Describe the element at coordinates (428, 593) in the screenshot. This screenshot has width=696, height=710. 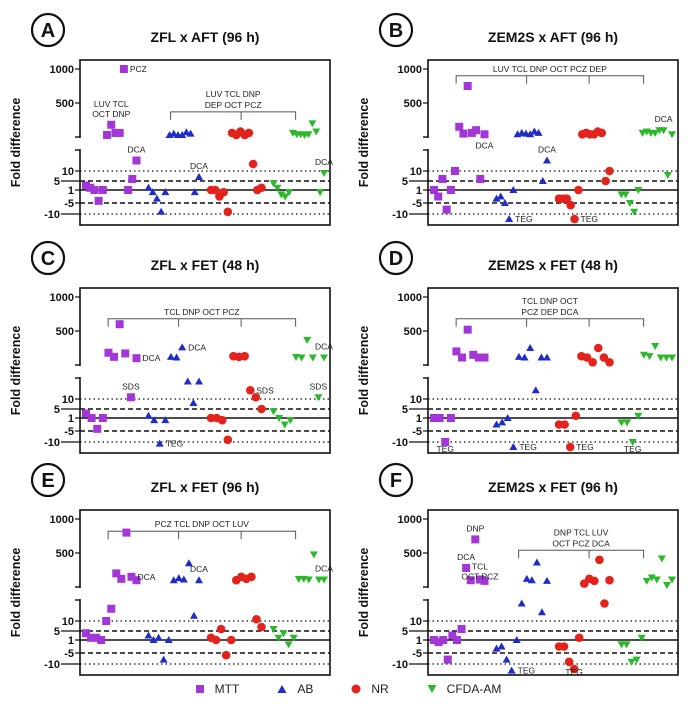
I see `axis-break-gap` at that location.